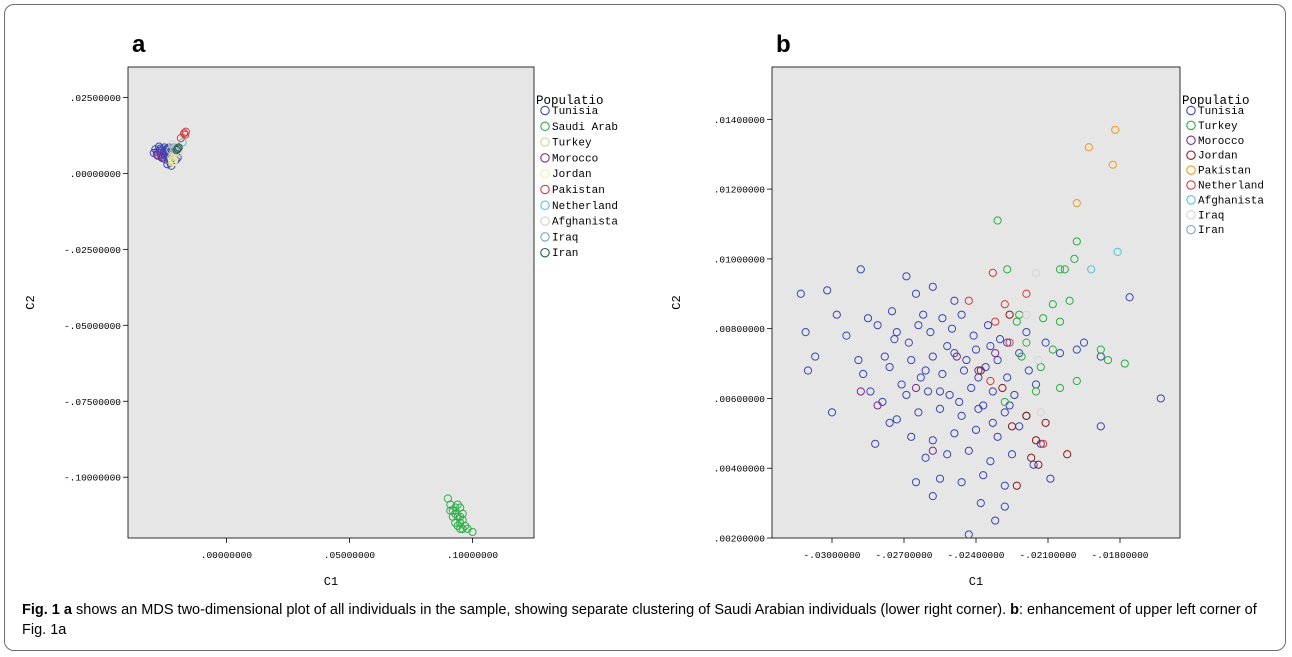  What do you see at coordinates (975, 555) in the screenshot?
I see `x-tick-label-b: -.02400000` at bounding box center [975, 555].